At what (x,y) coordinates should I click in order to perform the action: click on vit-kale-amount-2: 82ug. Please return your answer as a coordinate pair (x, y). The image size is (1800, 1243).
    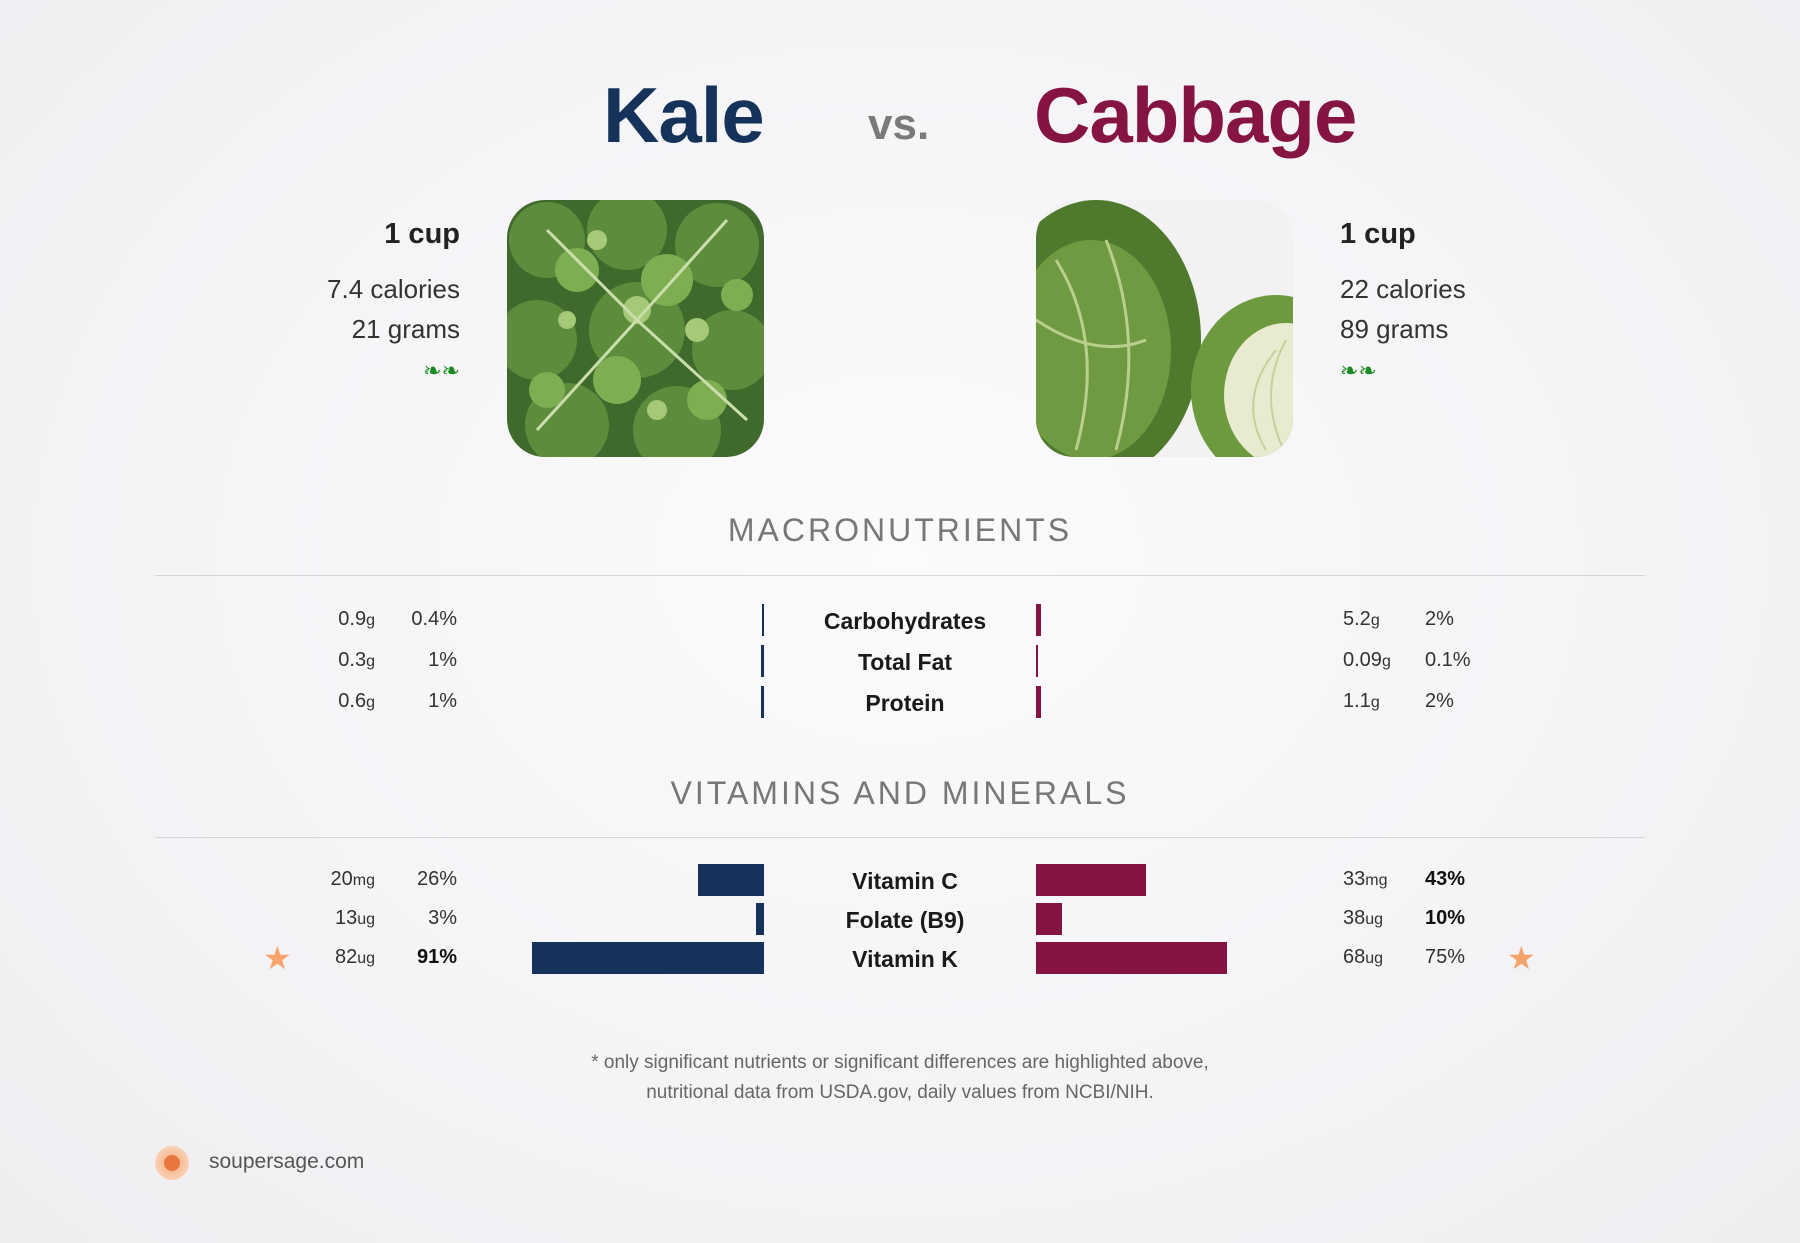
    Looking at the image, I should click on (354, 957).